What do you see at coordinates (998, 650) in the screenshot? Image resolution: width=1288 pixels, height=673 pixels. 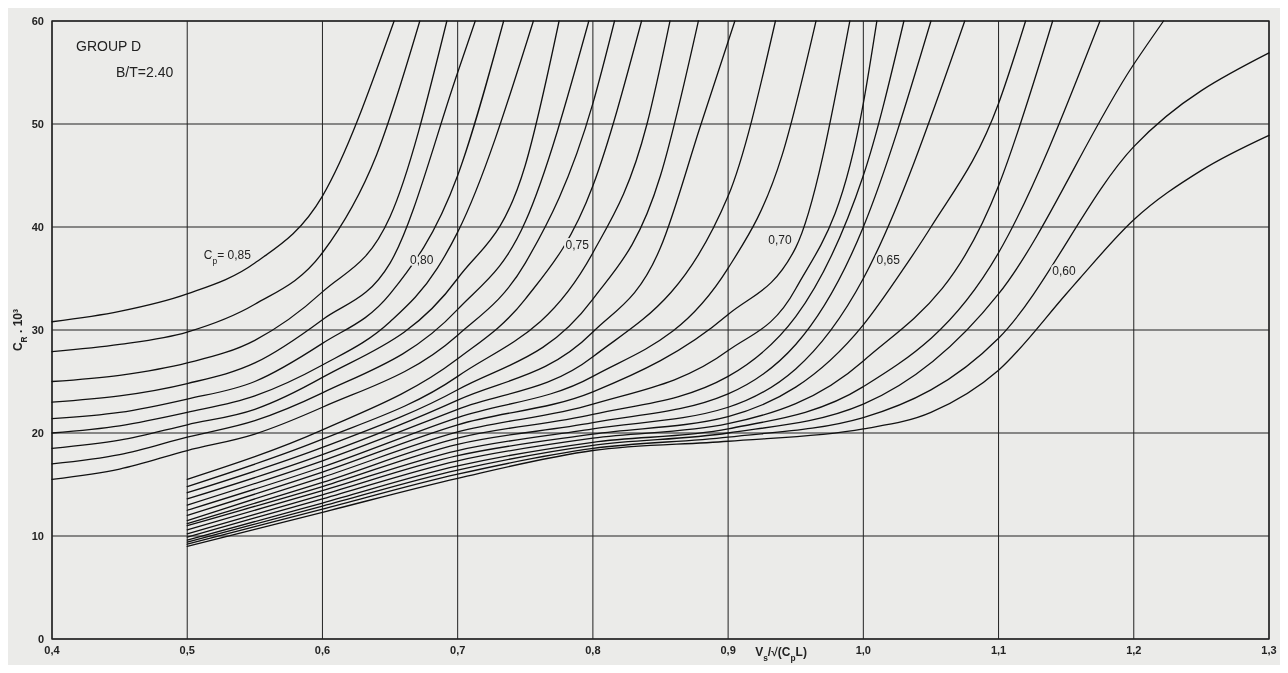 I see `x-tick-label: 1,1` at bounding box center [998, 650].